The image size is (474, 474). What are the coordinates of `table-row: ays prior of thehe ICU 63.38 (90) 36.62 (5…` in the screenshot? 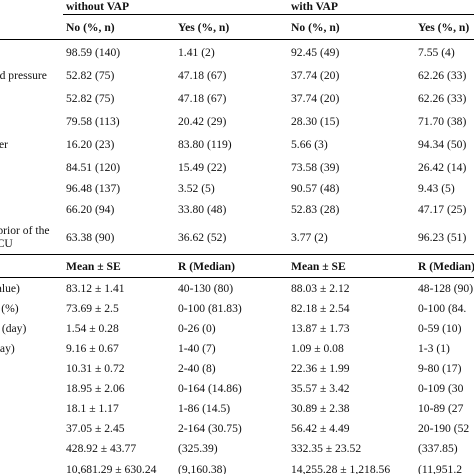 It's located at (237, 237).